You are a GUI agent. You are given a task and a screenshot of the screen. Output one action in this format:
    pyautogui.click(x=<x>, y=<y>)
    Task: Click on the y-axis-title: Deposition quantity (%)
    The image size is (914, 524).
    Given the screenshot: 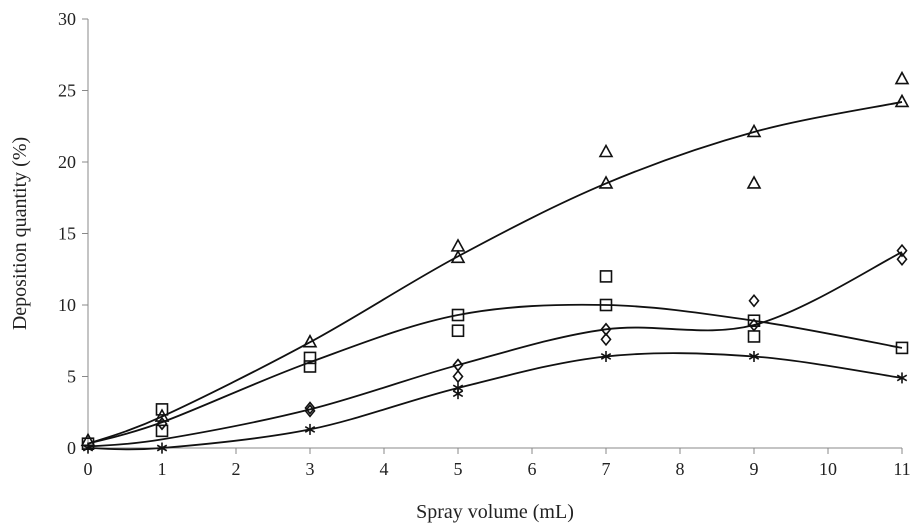 What is the action you would take?
    pyautogui.click(x=20, y=233)
    